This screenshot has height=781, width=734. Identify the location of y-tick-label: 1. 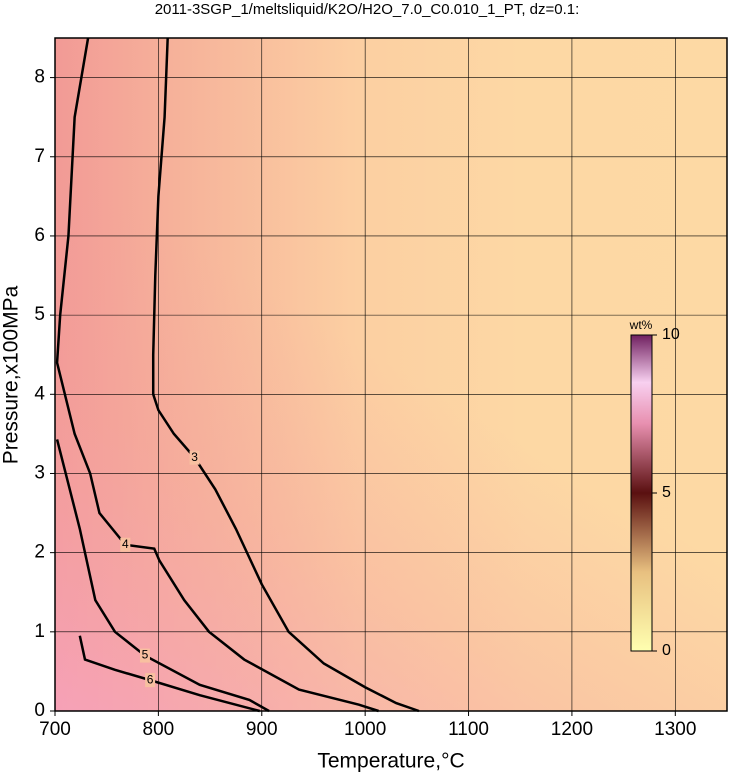
(39, 631).